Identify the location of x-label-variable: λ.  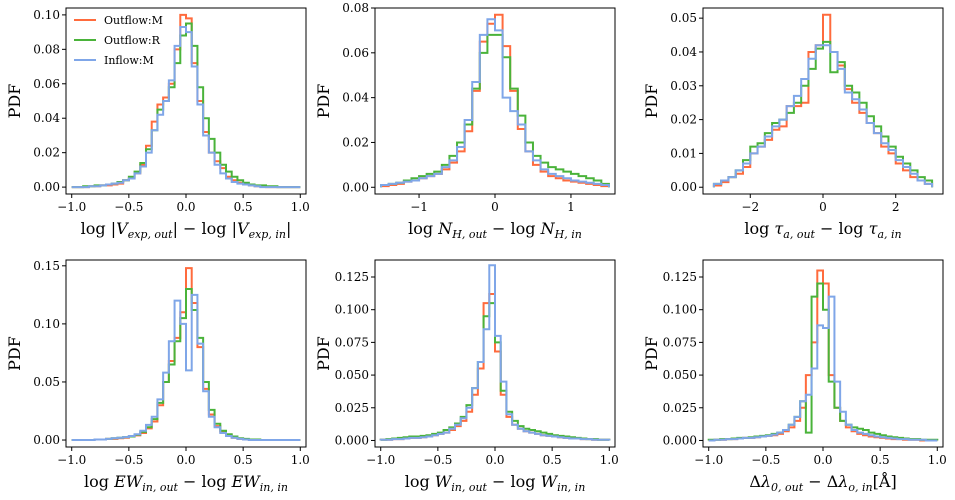
(765, 481).